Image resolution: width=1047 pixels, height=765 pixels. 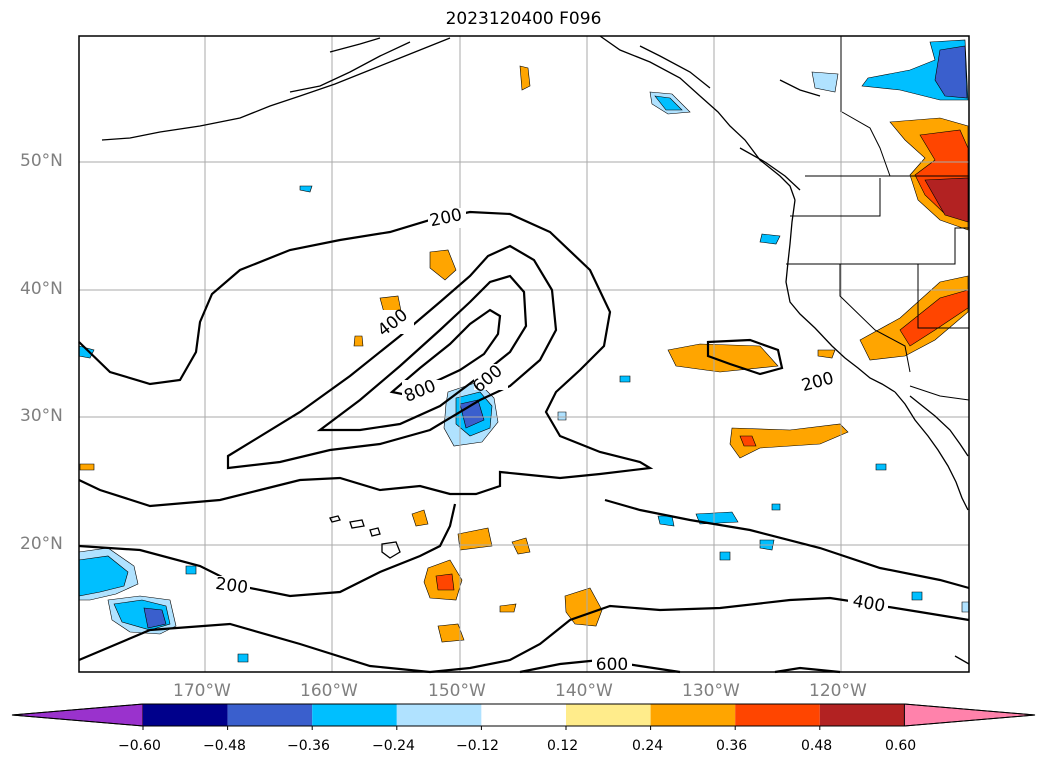 What do you see at coordinates (139, 746) in the screenshot?
I see `colorbar-tick-label: −0.60` at bounding box center [139, 746].